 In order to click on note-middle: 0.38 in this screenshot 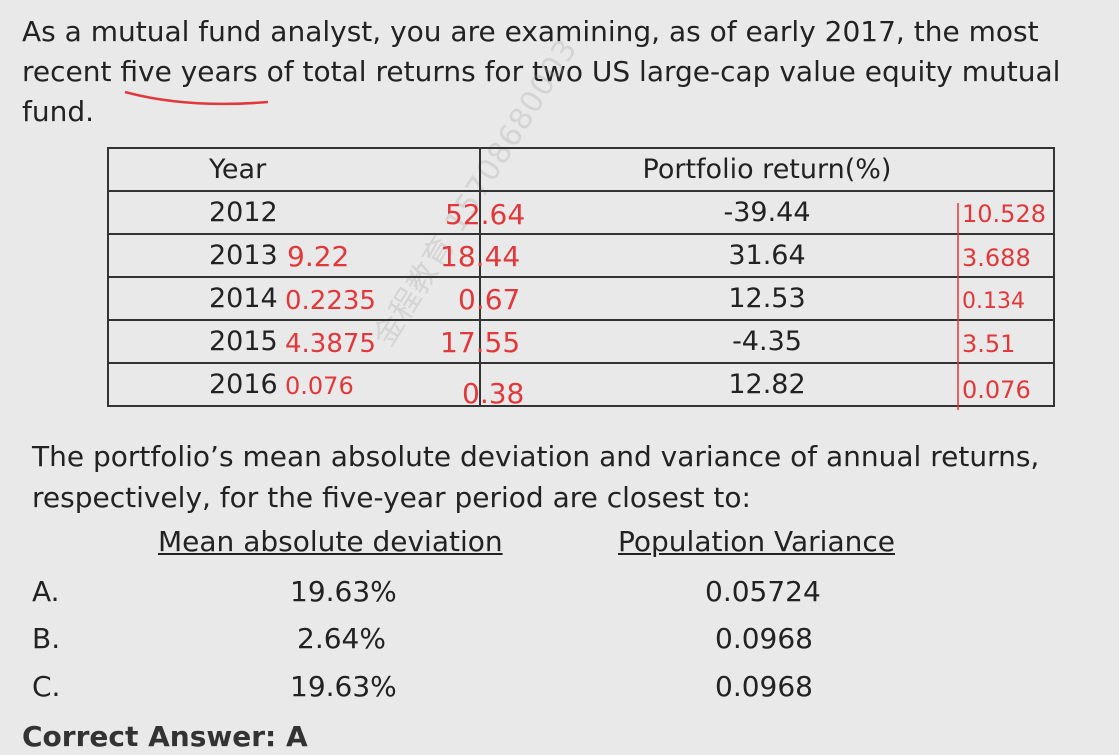, I will do `click(493, 393)`.